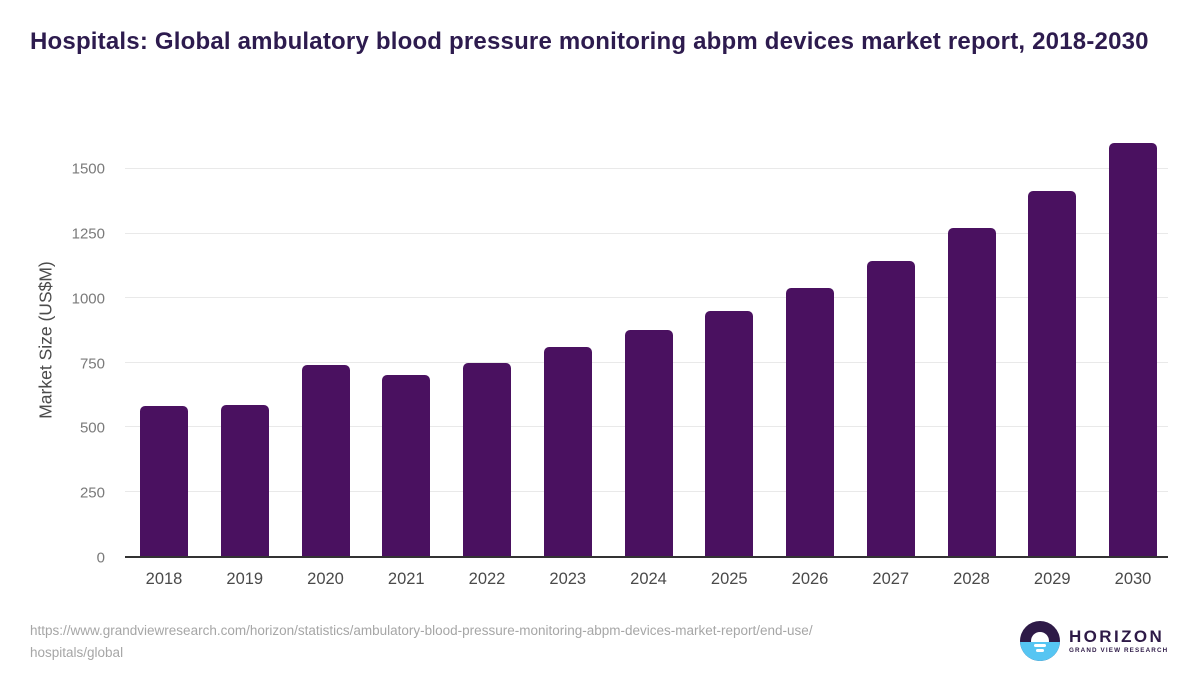 This screenshot has height=675, width=1200. Describe the element at coordinates (77, 652) in the screenshot. I see `source-url-line-2: hospitals/global` at that location.